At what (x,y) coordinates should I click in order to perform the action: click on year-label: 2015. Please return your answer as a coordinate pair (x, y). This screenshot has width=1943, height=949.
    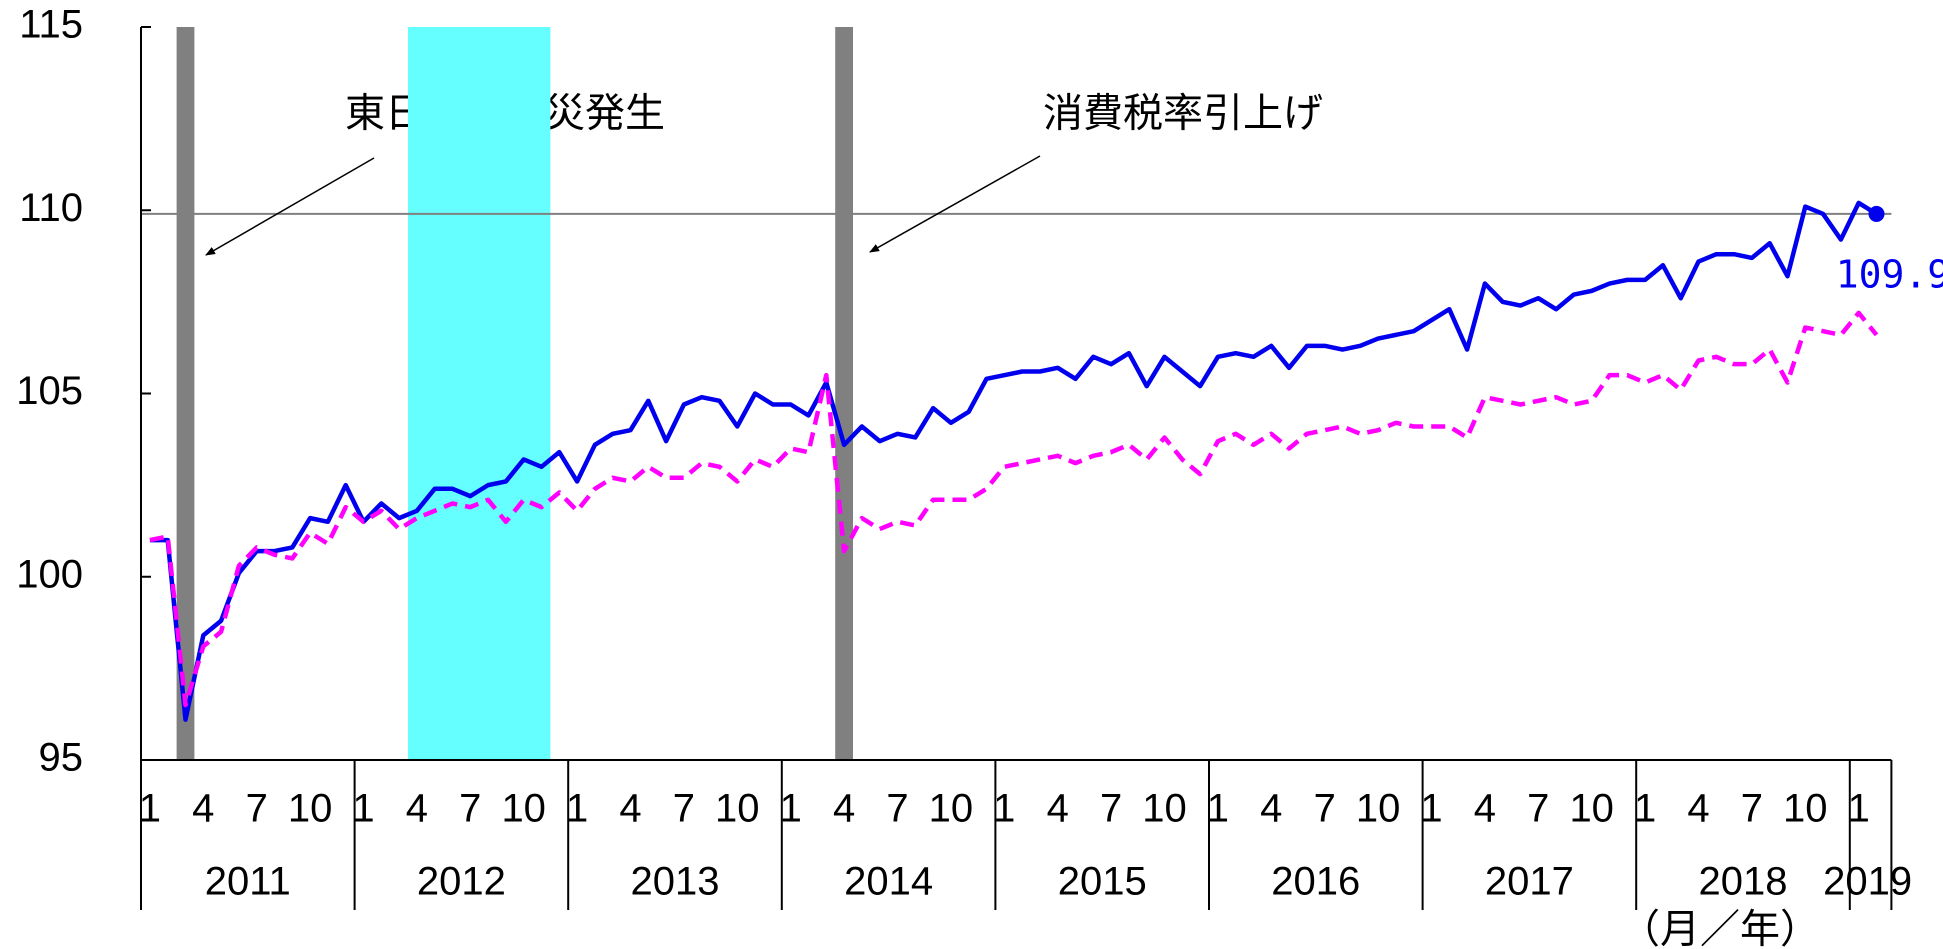
    Looking at the image, I should click on (1102, 882).